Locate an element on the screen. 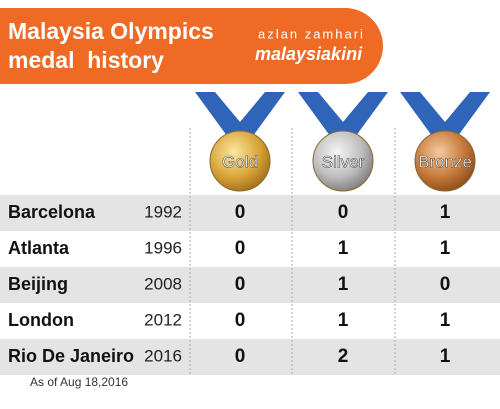 The image size is (500, 409). city: Atlanta is located at coordinates (39, 248).